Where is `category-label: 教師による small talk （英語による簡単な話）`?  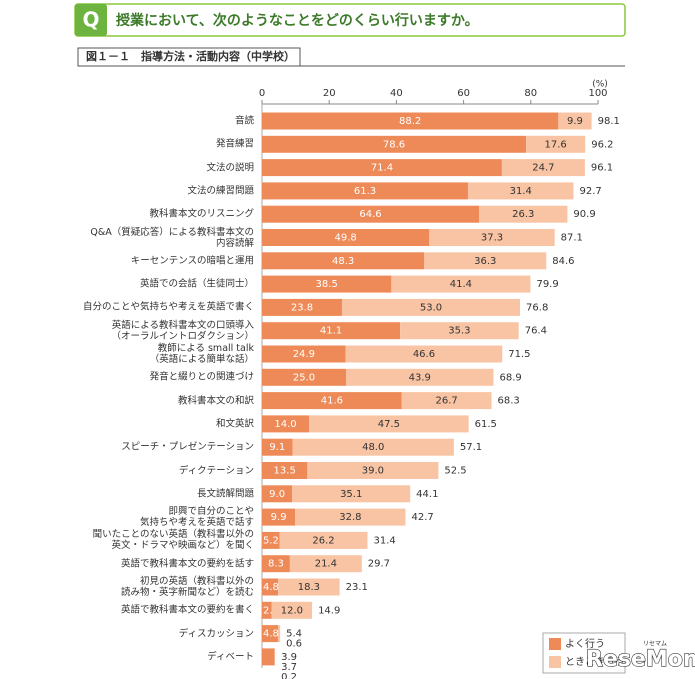 category-label: 教師による small talk （英語による簡単な話） is located at coordinates (201, 354).